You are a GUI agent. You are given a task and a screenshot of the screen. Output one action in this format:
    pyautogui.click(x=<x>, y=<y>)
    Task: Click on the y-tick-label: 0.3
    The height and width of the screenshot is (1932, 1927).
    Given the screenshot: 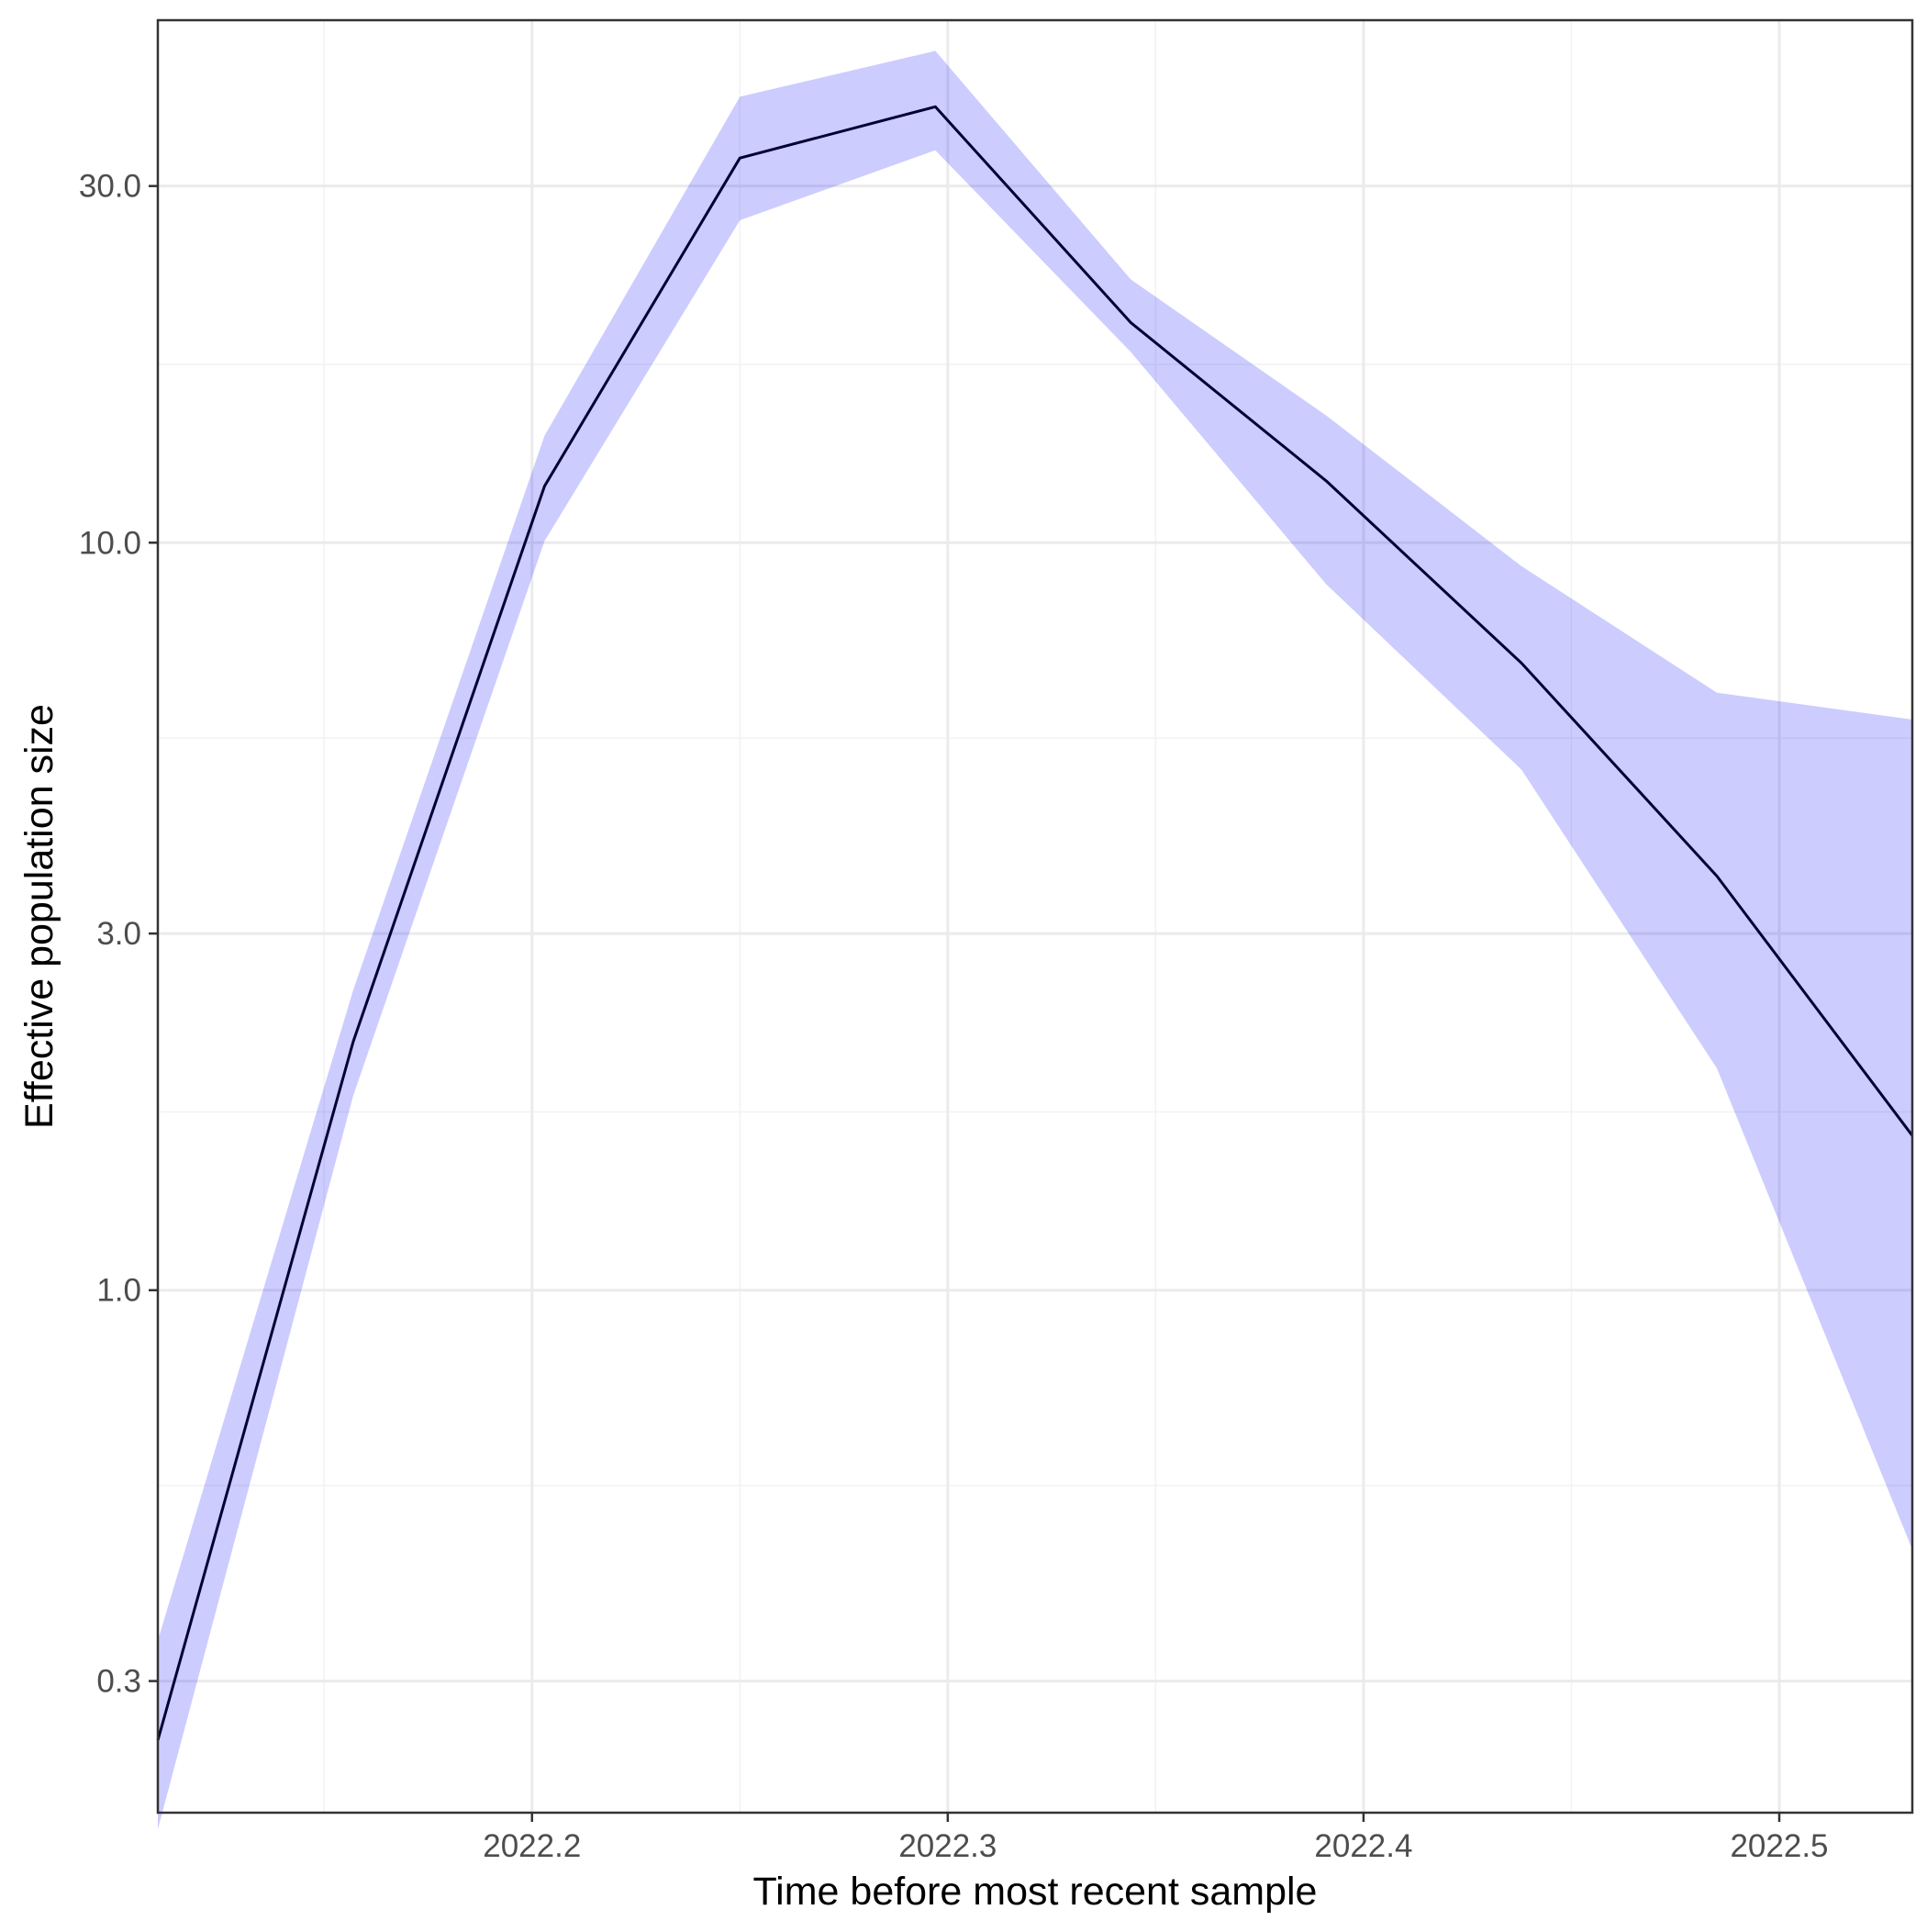 What is the action you would take?
    pyautogui.click(x=118, y=1682)
    